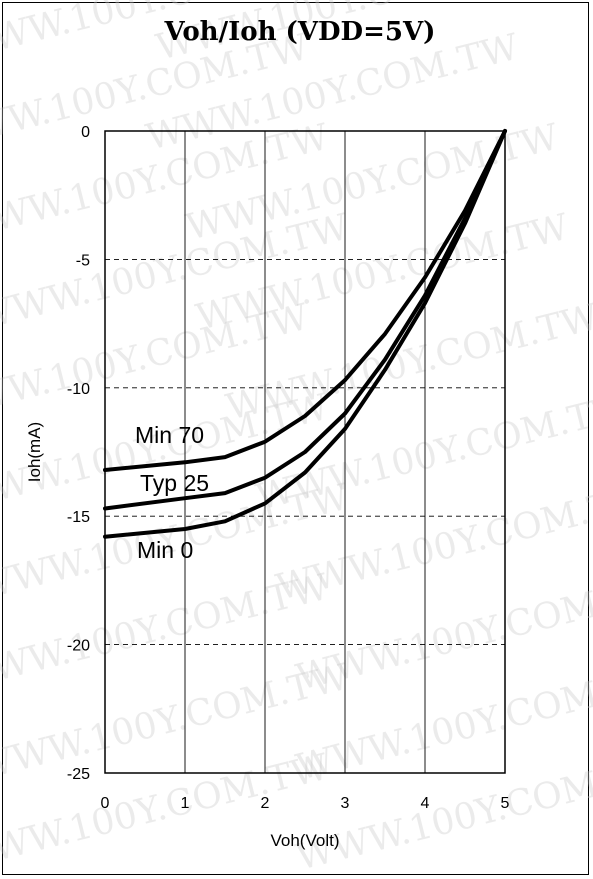 Image resolution: width=593 pixels, height=879 pixels. I want to click on y-tick-label: -10, so click(78, 389).